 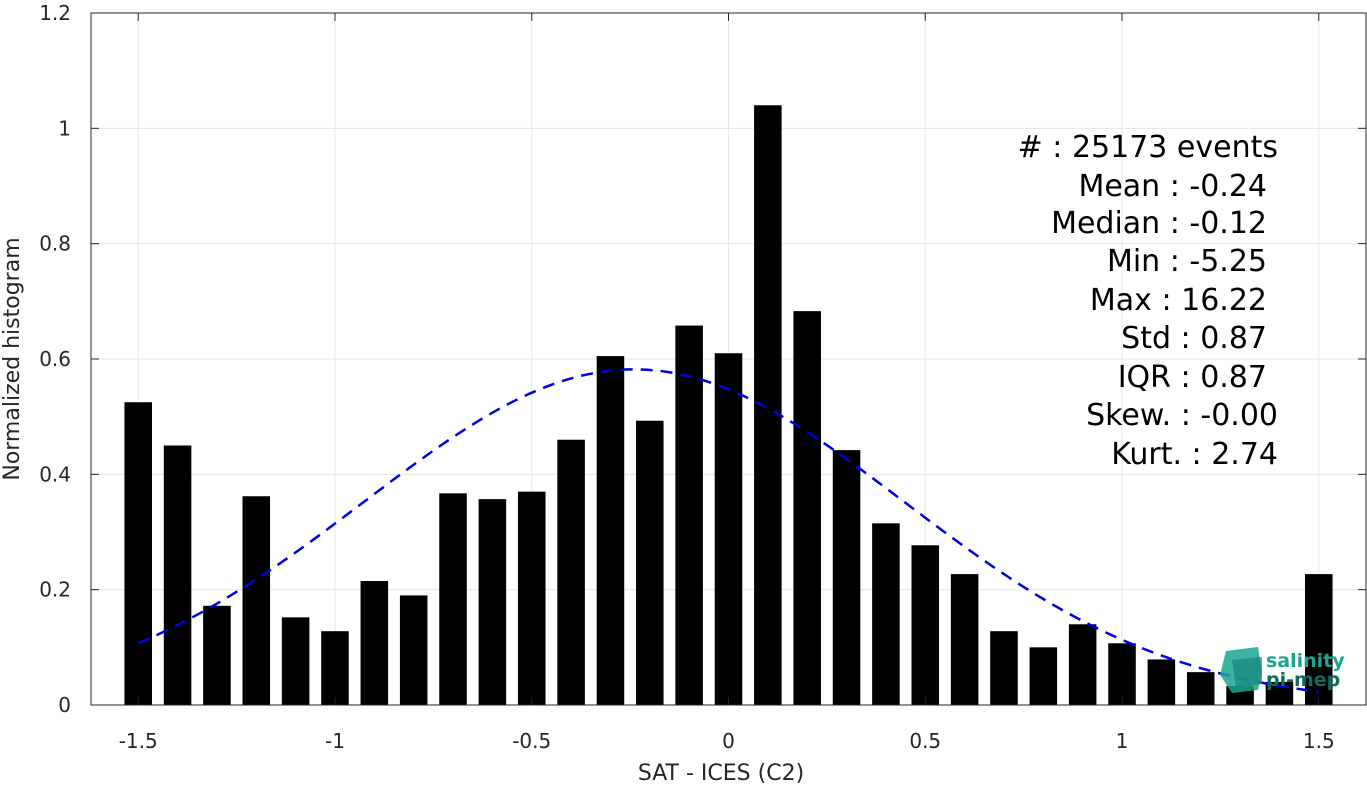 What do you see at coordinates (1305, 661) in the screenshot?
I see `logo-text-salinity: salinity` at bounding box center [1305, 661].